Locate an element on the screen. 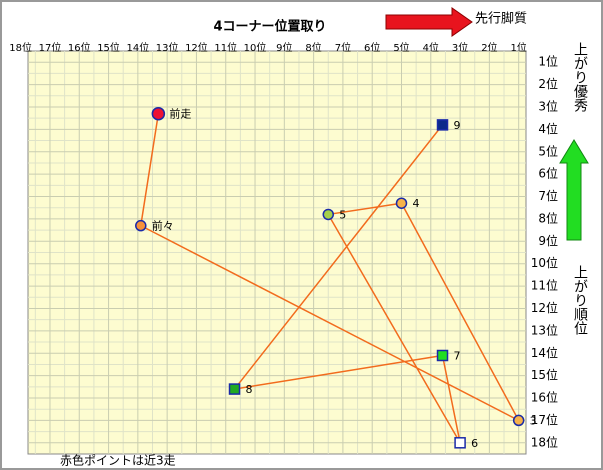 The width and height of the screenshot is (603, 470). y-tick-label: 6位 is located at coordinates (548, 173).